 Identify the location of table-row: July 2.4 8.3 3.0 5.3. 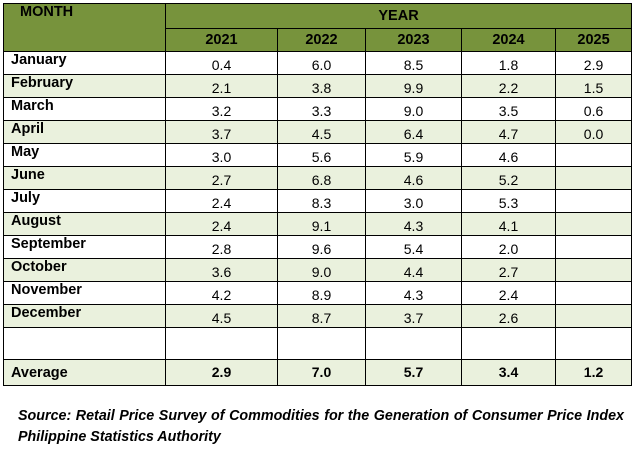
(318, 201).